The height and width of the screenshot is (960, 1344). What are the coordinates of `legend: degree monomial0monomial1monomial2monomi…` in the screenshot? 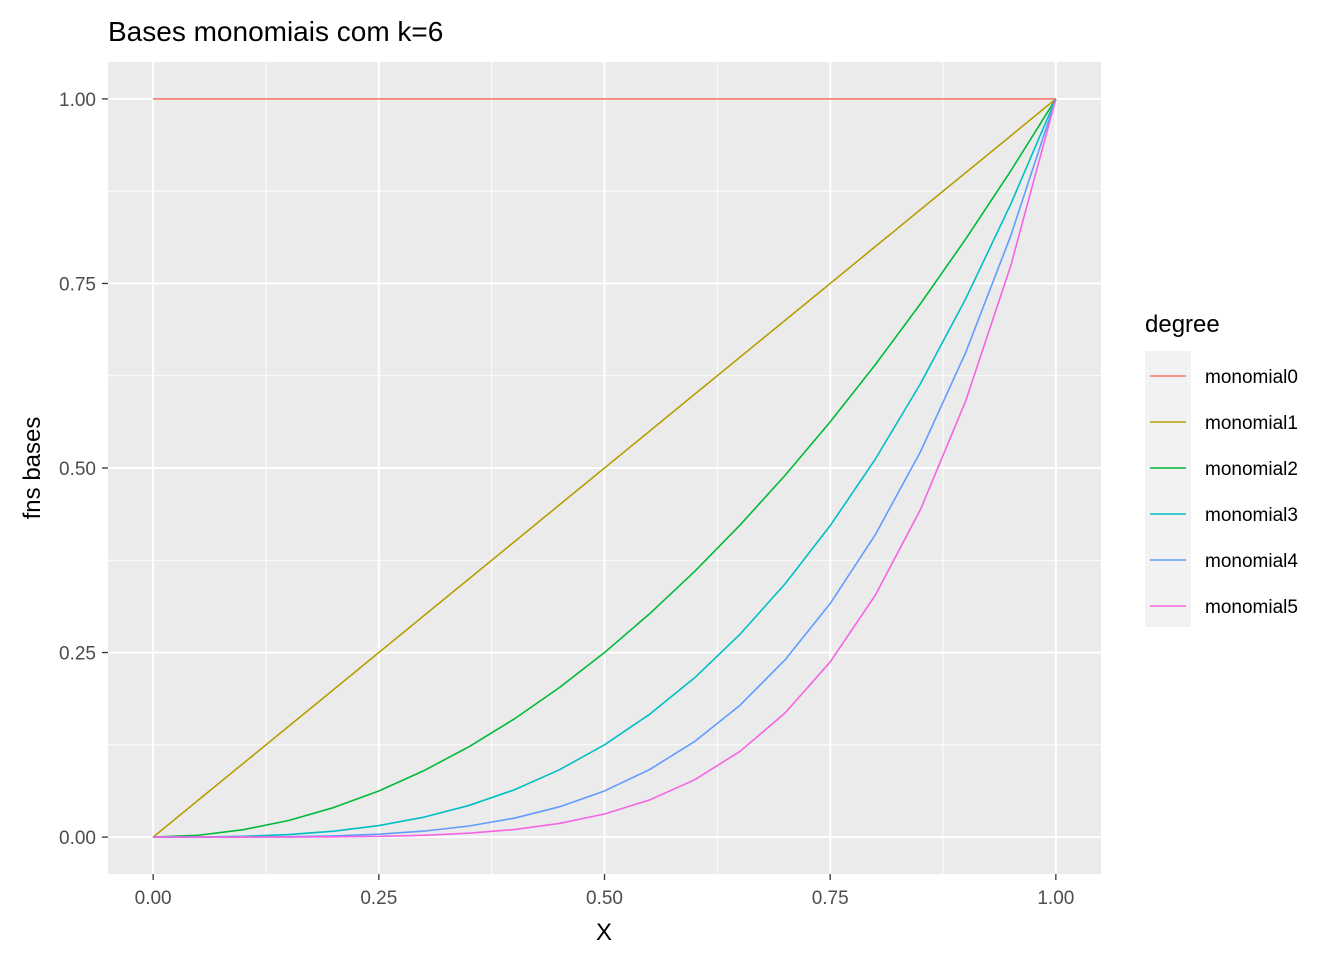 It's located at (1221, 469).